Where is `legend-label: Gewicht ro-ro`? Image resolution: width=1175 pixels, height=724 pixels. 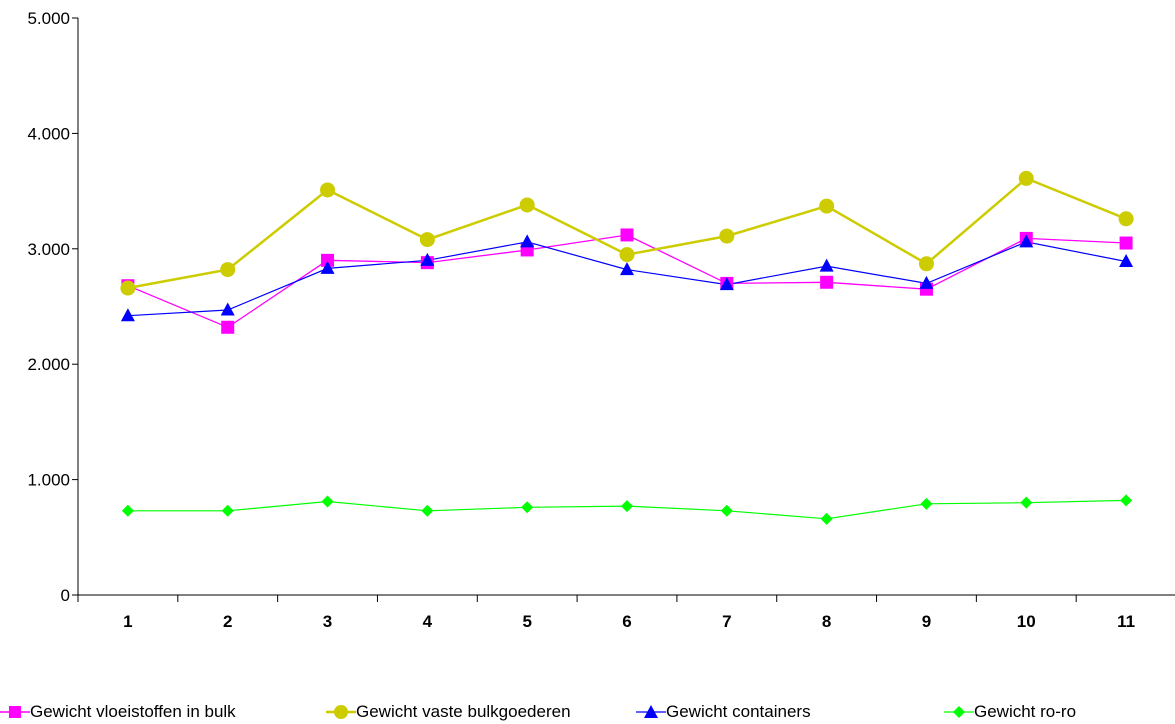 legend-label: Gewicht ro-ro is located at coordinates (1025, 711).